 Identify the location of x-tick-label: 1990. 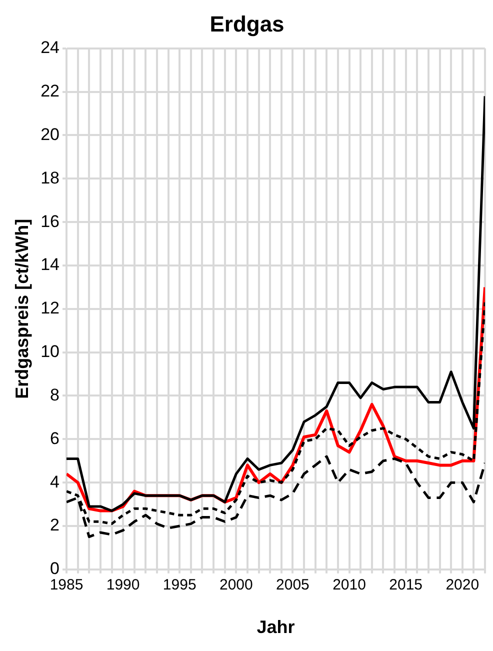
(123, 585).